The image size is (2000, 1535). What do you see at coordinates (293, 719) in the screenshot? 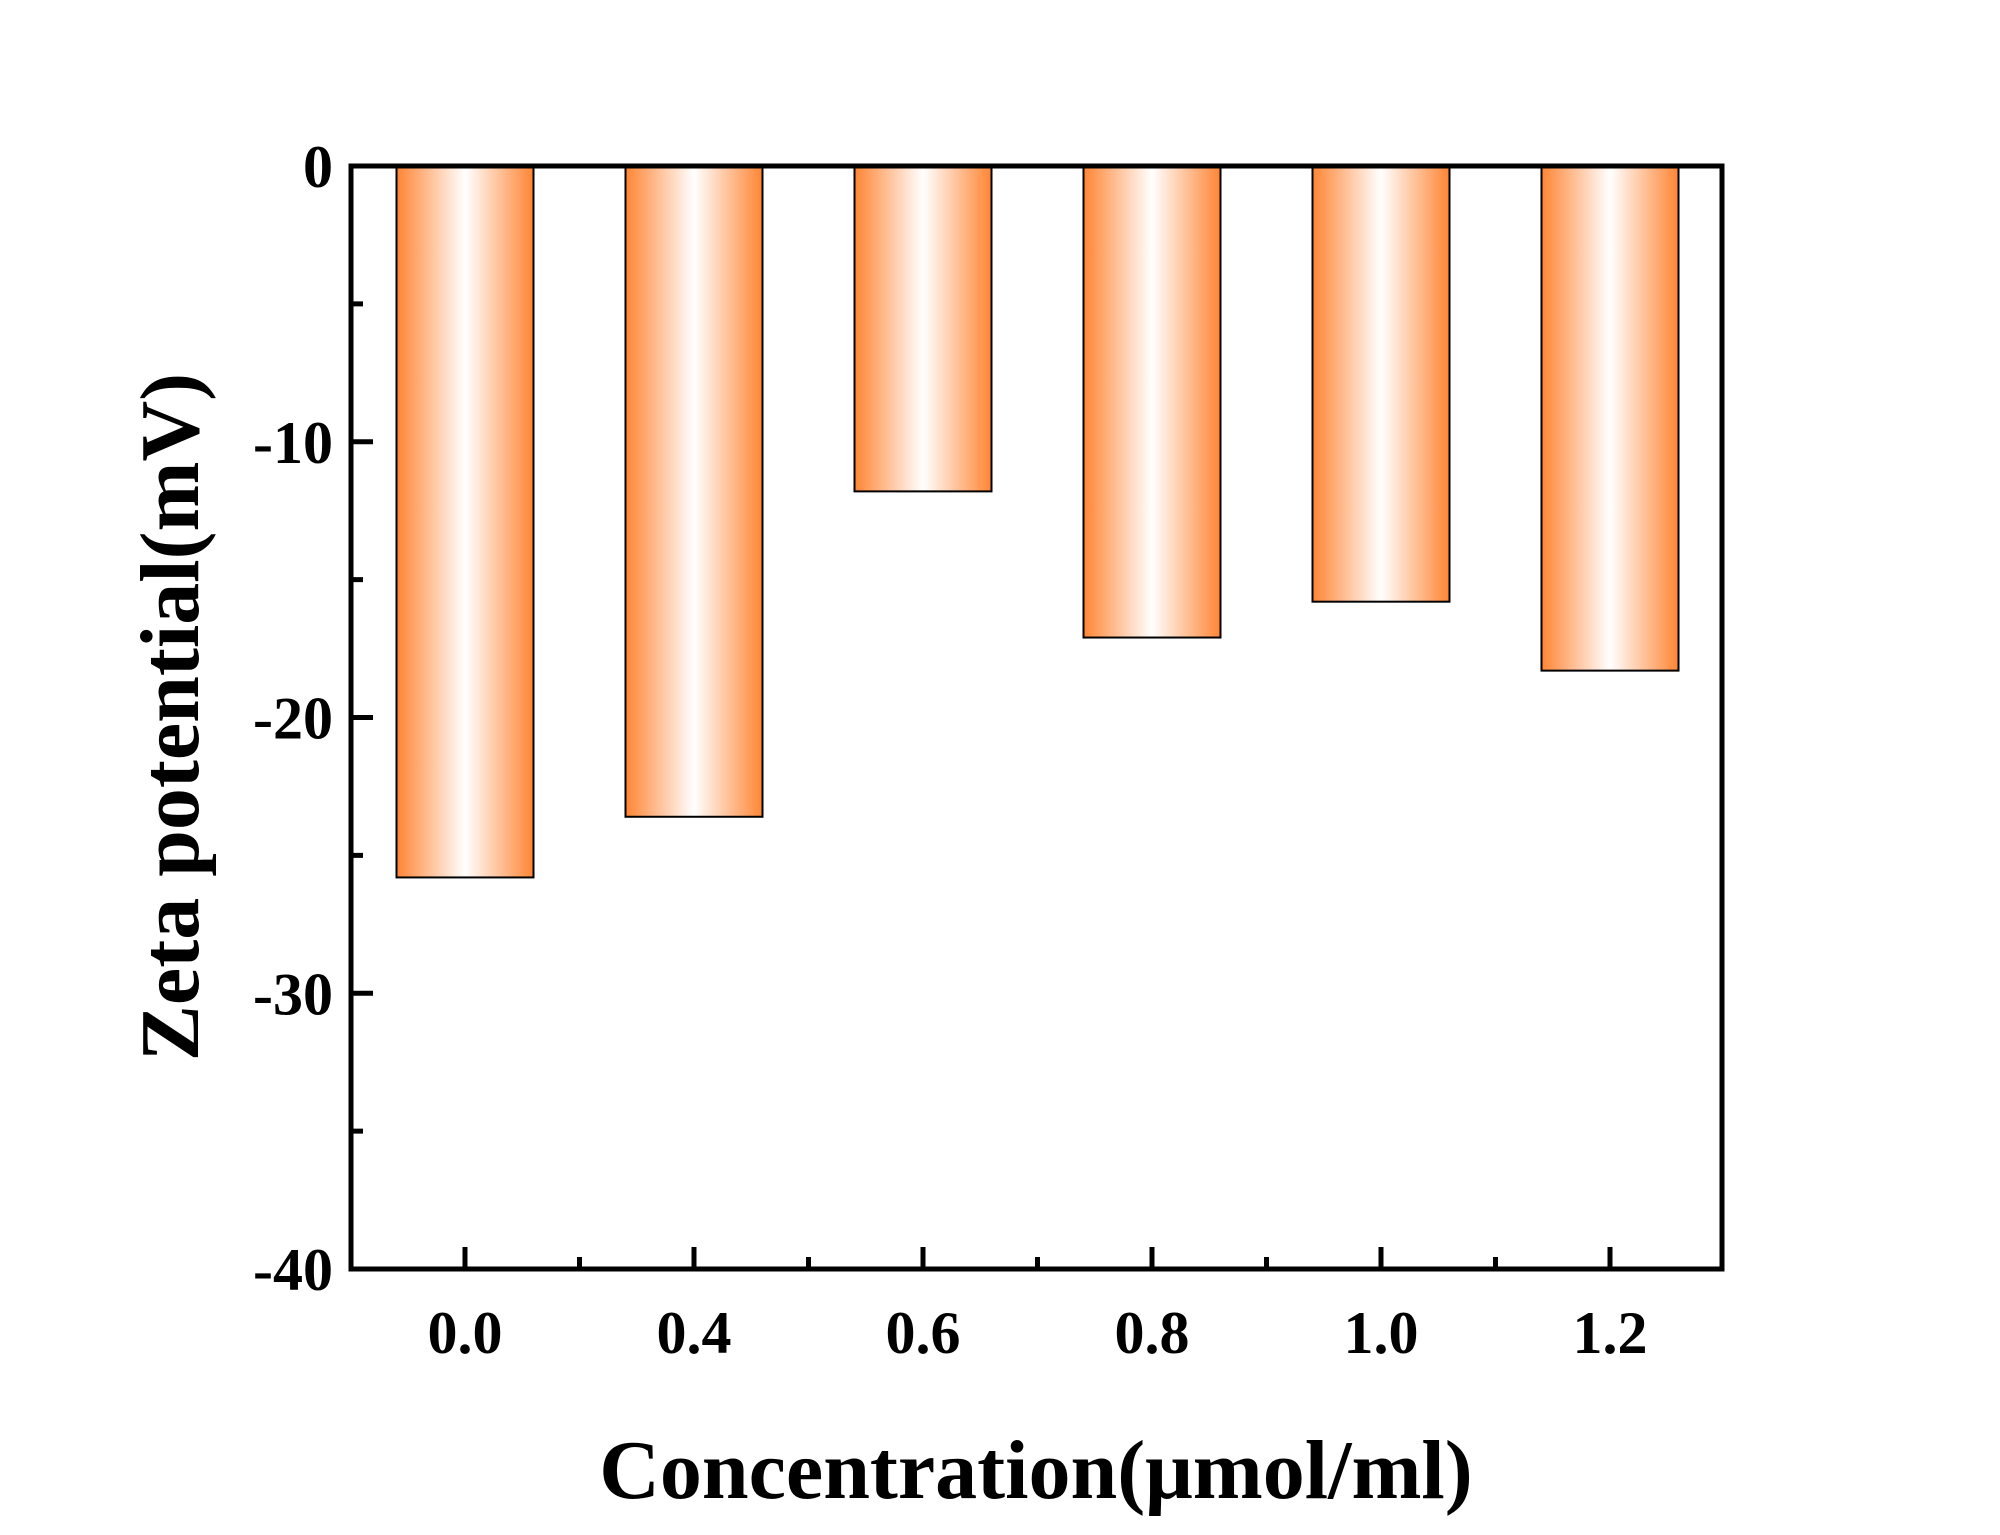
I see `y-tick-label: -20` at bounding box center [293, 719].